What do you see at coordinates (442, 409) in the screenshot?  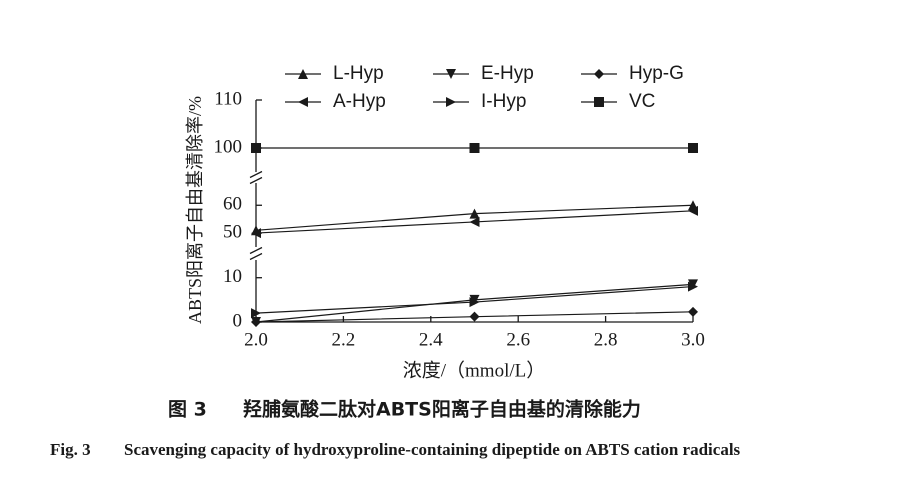 I see `caption-cn-text: 羟脯氨酸二肽对ABTS阳离子自由基的清除能力` at bounding box center [442, 409].